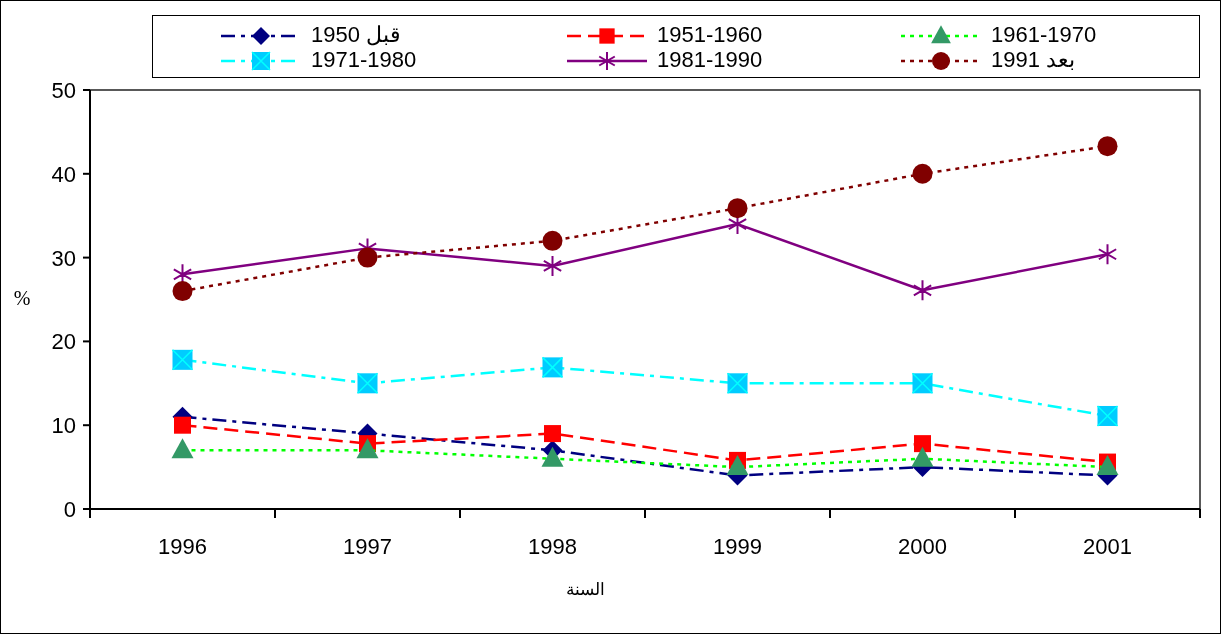  Describe the element at coordinates (63, 342) in the screenshot. I see `y-tick-label: 20` at that location.